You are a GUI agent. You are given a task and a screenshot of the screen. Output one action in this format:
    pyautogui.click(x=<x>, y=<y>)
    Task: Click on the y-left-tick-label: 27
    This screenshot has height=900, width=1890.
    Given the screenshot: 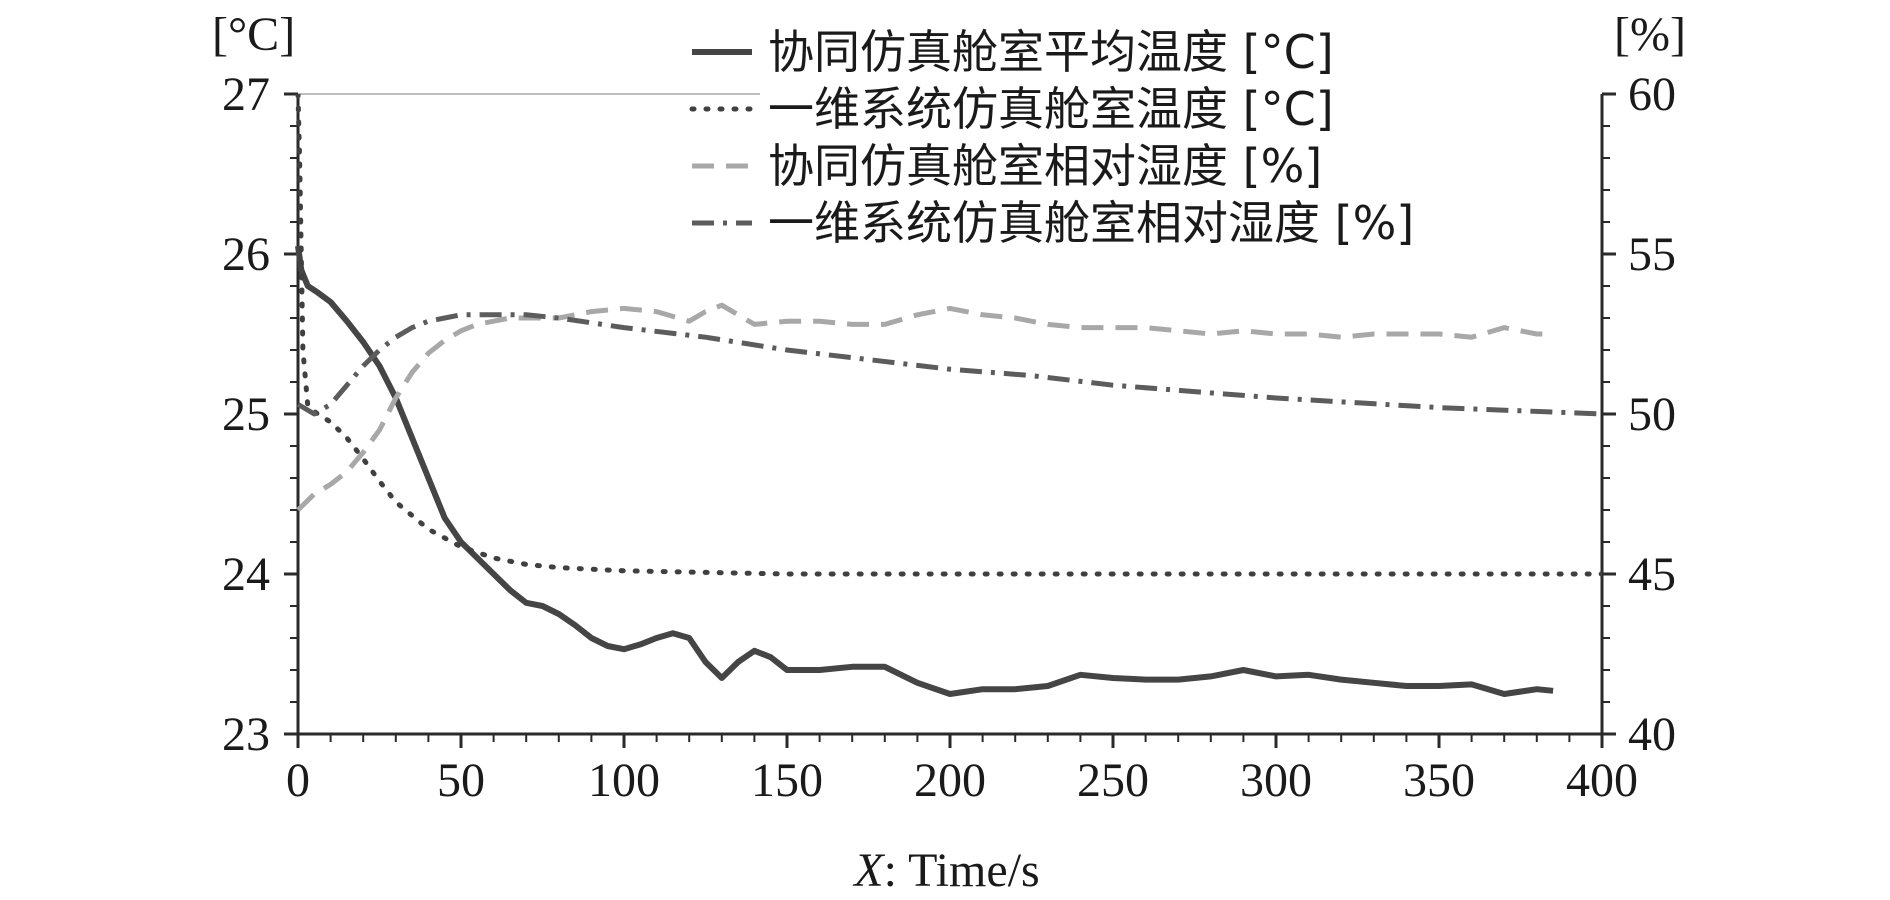 What is the action you would take?
    pyautogui.click(x=246, y=94)
    